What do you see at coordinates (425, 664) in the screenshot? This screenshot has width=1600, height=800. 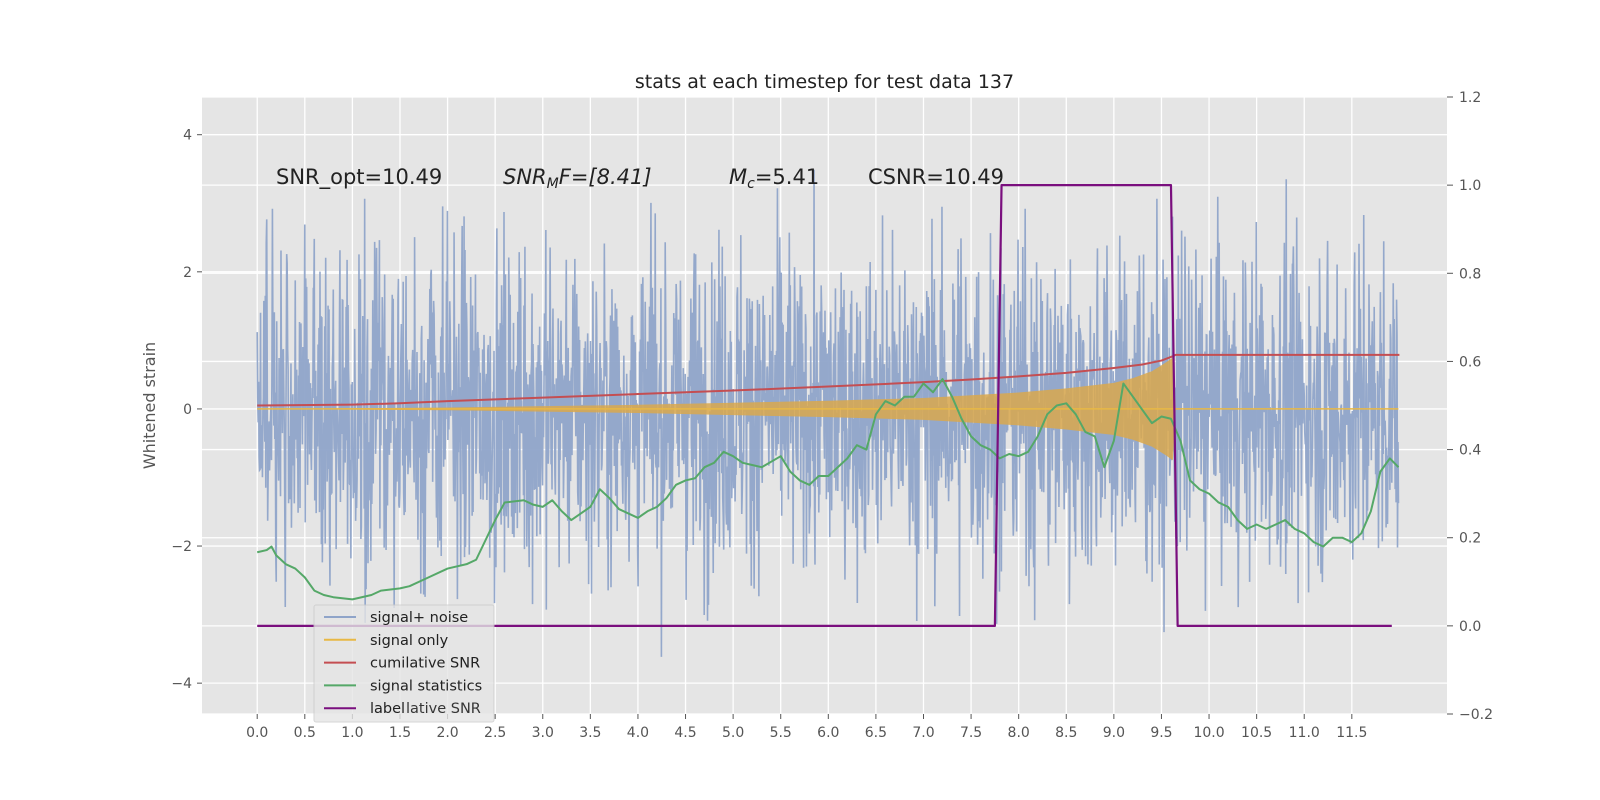 I see `legend-label: cumilative SNR` at bounding box center [425, 664].